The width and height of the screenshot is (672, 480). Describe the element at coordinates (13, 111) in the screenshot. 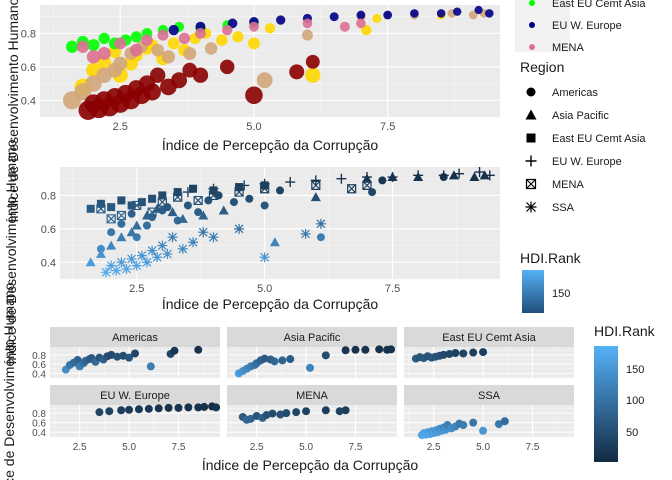

I see `y-axis-title-upper: Índice de Desenvolvimento Humano` at that location.